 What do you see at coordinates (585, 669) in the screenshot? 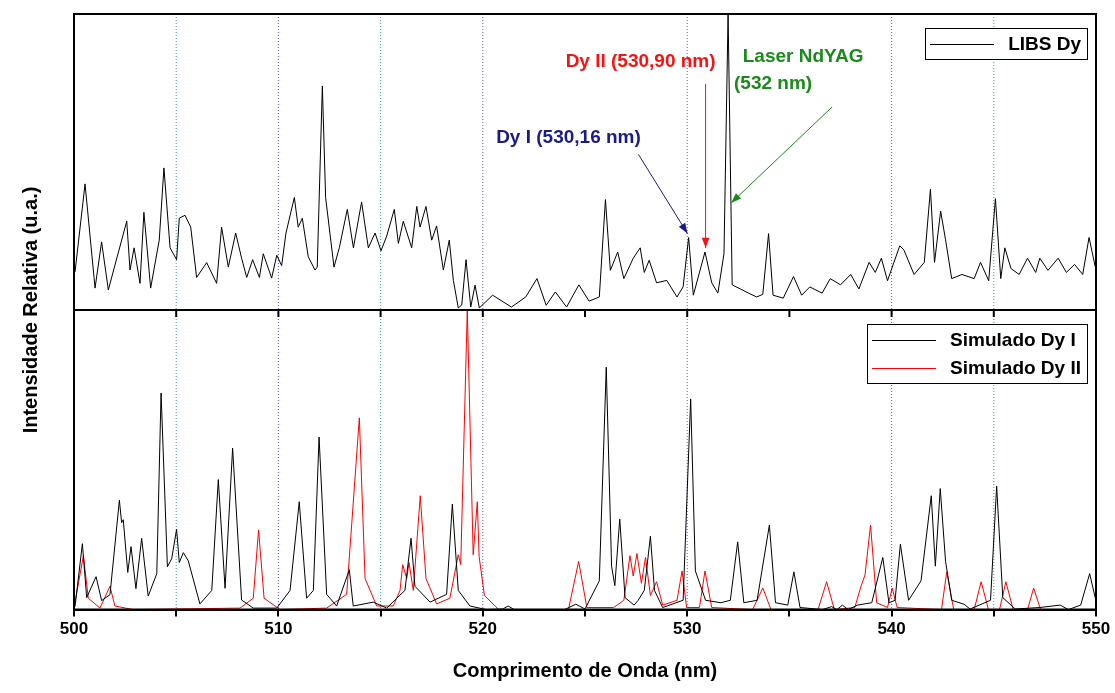
I see `x-axis-title: Comprimento de Onda (nm)` at bounding box center [585, 669].